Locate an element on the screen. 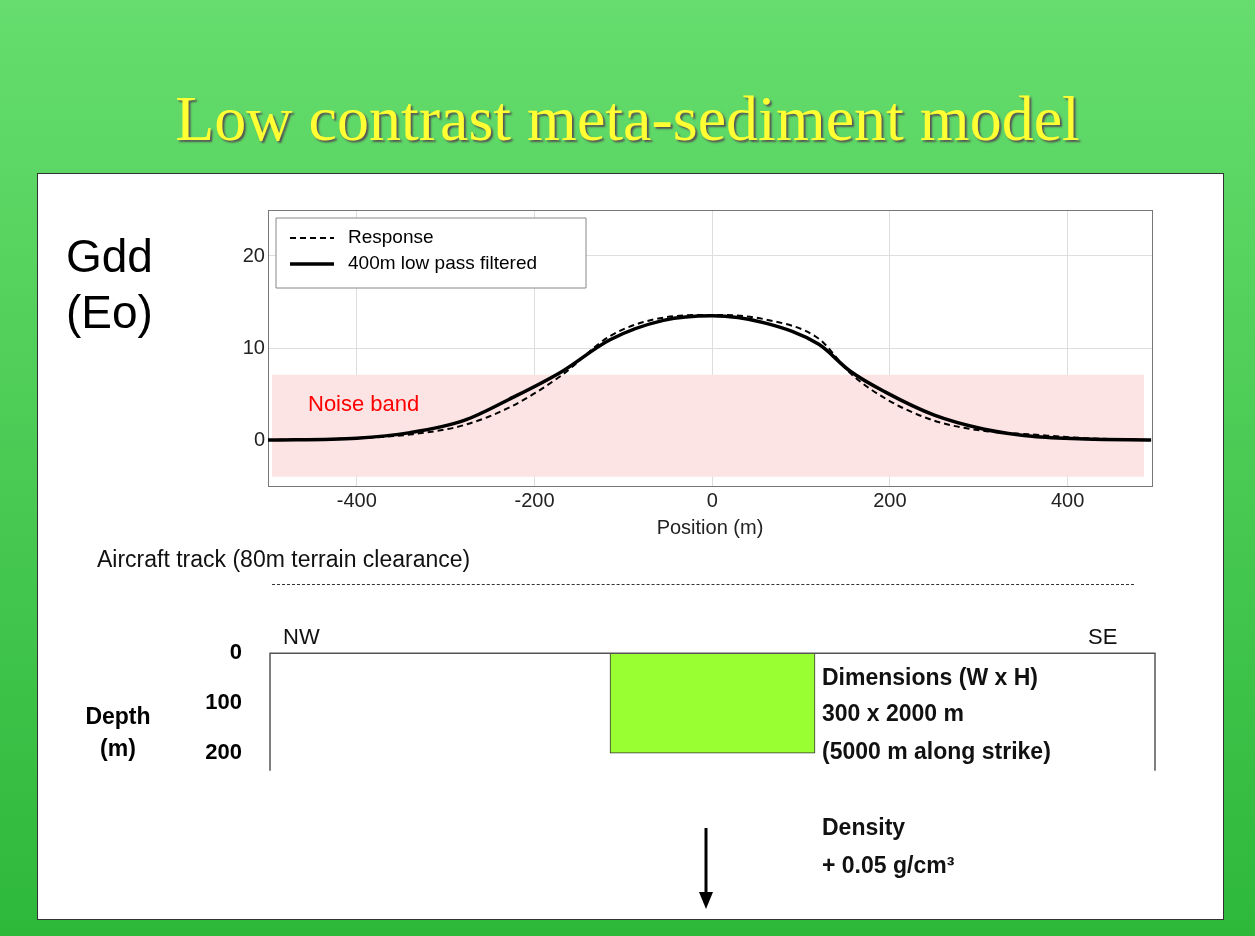  x-tick-label: 200 is located at coordinates (890, 499).